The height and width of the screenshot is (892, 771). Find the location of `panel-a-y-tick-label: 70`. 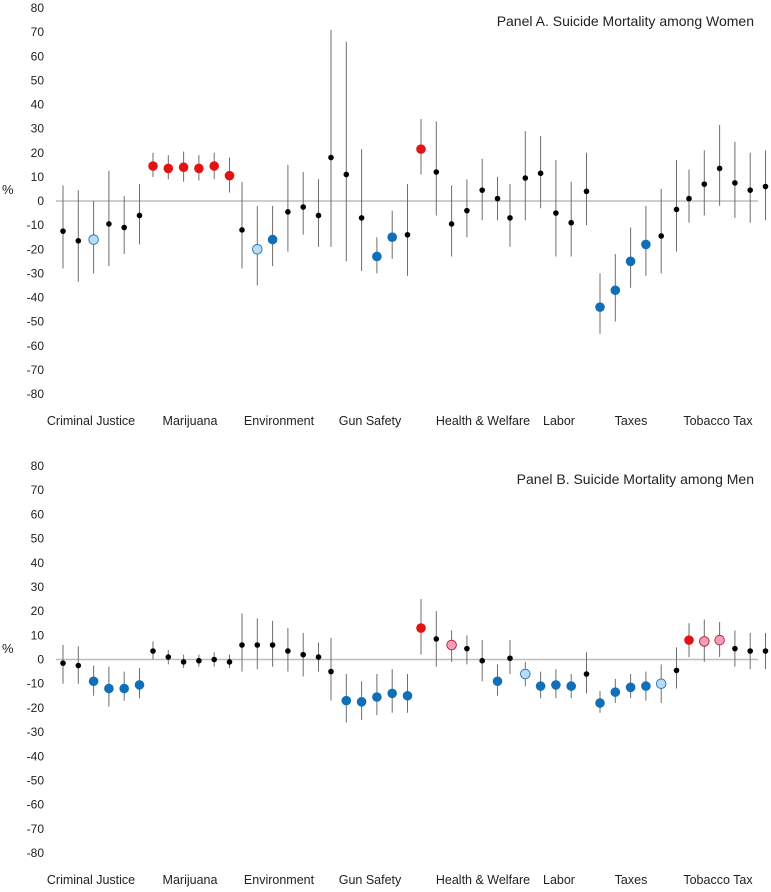

panel-a-y-tick-label: 70 is located at coordinates (38, 32).